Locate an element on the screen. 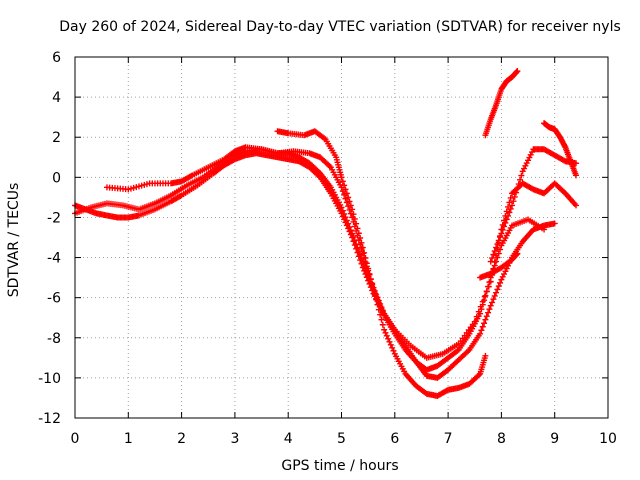 The height and width of the screenshot is (480, 640). x-tick-label: 7 is located at coordinates (448, 439).